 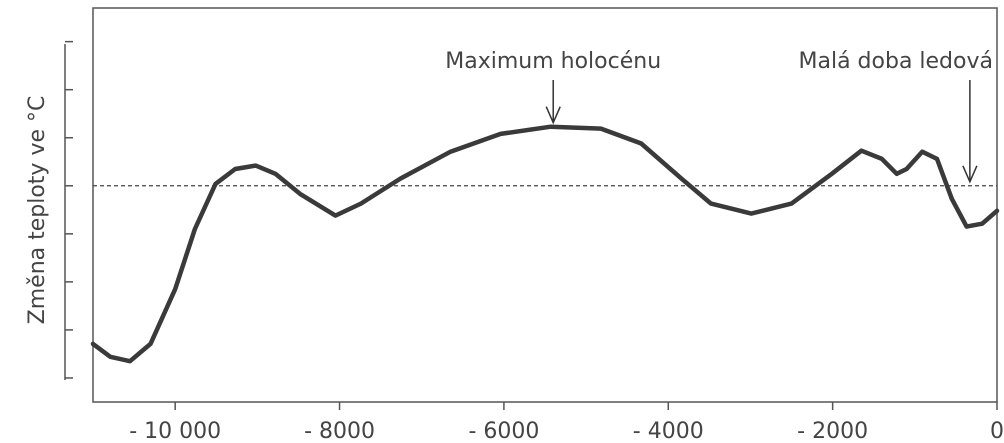 What do you see at coordinates (503, 431) in the screenshot?
I see `x-tick-label: - 6000` at bounding box center [503, 431].